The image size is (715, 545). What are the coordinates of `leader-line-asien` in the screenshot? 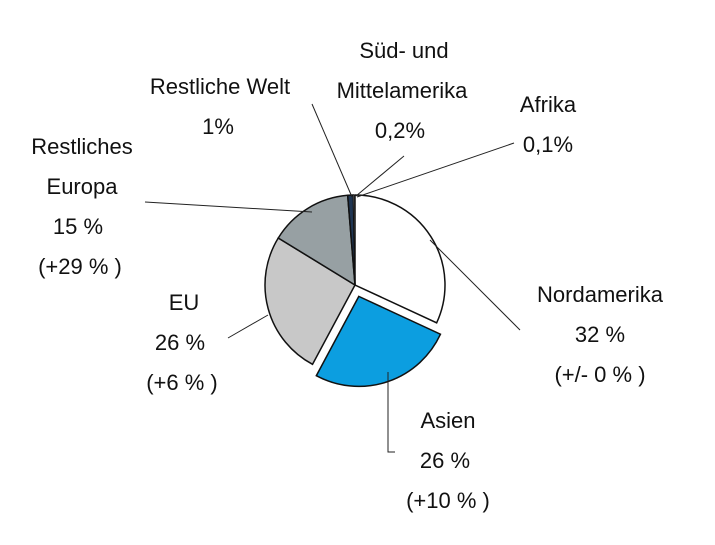 It's located at (391, 412).